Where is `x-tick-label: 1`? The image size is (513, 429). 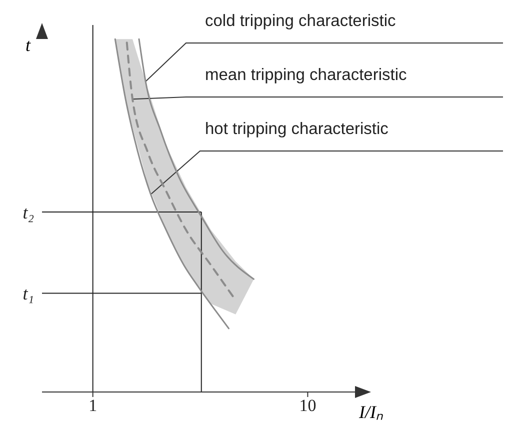 x-tick-label: 1 is located at coordinates (93, 406).